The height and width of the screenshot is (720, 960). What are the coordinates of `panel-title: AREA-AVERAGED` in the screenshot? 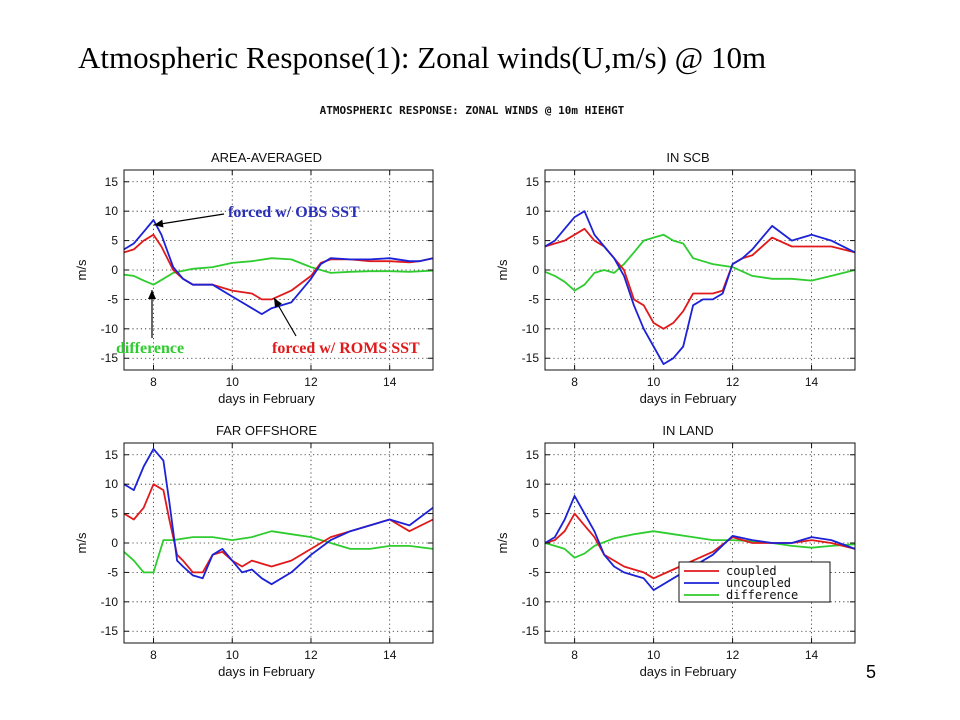 It's located at (266, 157).